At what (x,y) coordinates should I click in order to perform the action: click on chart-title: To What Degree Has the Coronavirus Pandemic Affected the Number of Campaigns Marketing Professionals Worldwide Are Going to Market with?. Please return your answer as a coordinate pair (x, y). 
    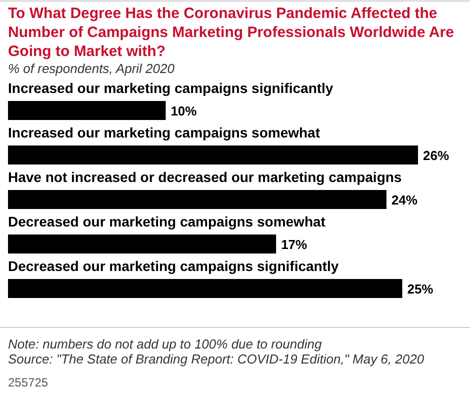
    Looking at the image, I should click on (231, 32).